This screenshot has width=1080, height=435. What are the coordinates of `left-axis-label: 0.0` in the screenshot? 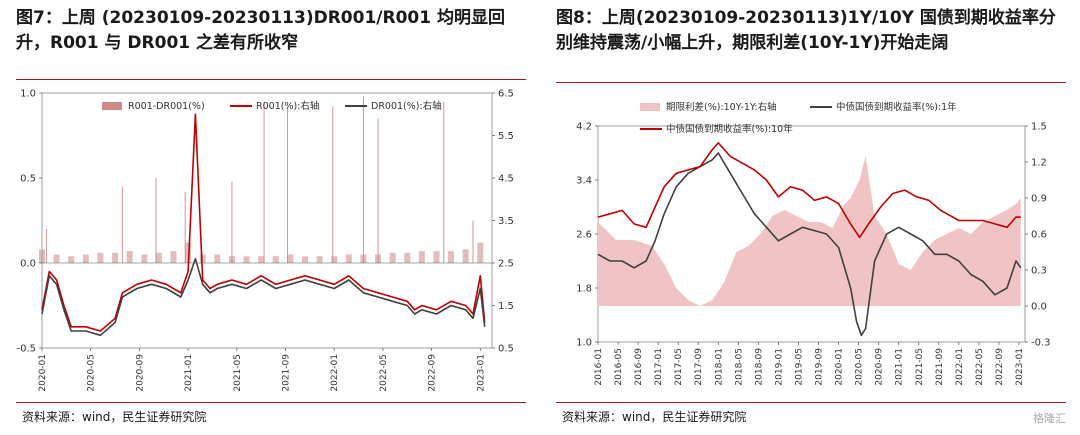 It's located at (28, 264).